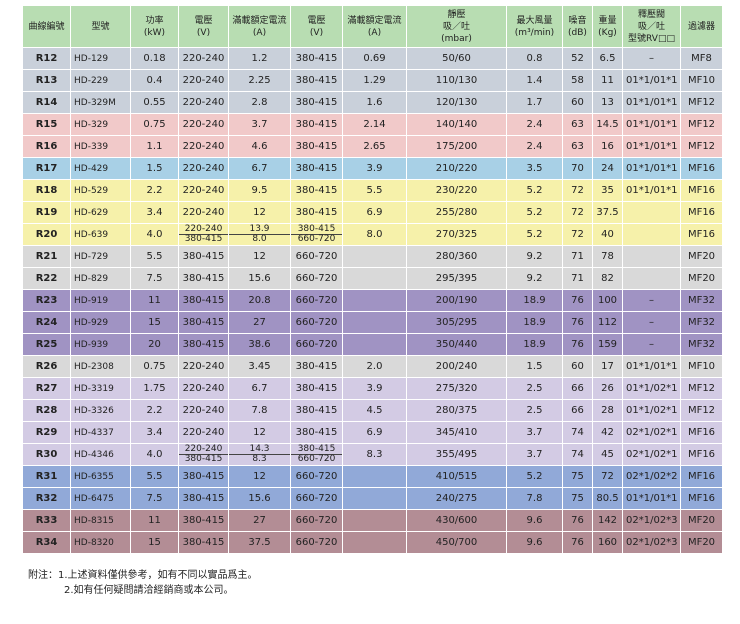  I want to click on cell: 3.45, so click(259, 366).